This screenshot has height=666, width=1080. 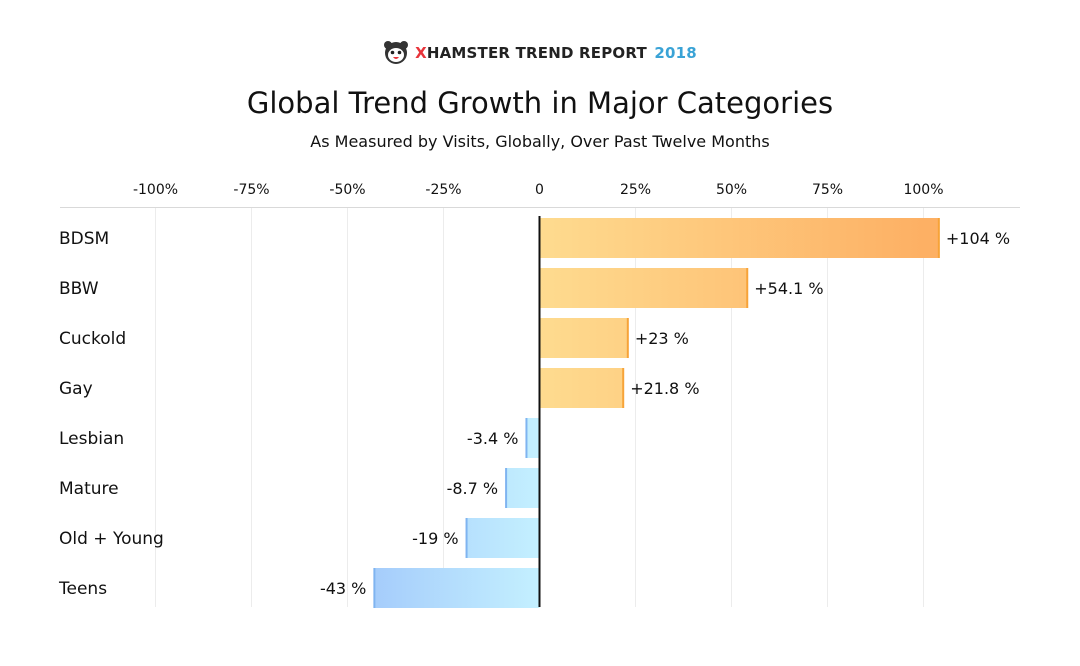 What do you see at coordinates (84, 239) in the screenshot?
I see `category-label: BDSM` at bounding box center [84, 239].